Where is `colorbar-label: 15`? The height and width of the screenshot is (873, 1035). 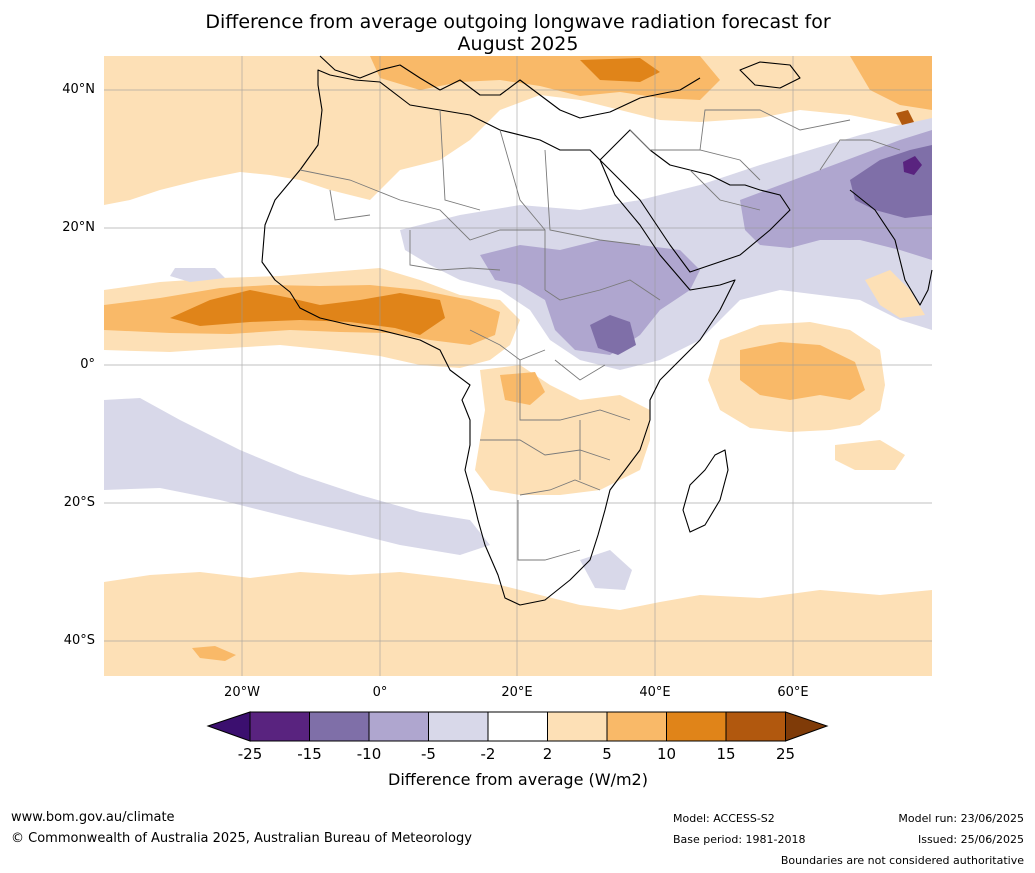
colorbar-label: 15 is located at coordinates (726, 754).